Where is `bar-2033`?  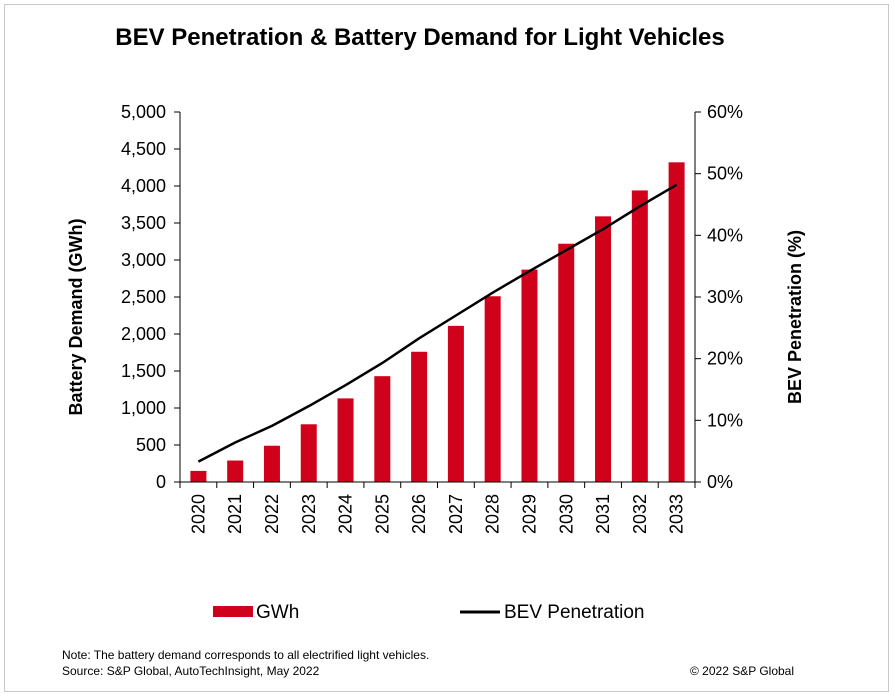 bar-2033 is located at coordinates (676, 322).